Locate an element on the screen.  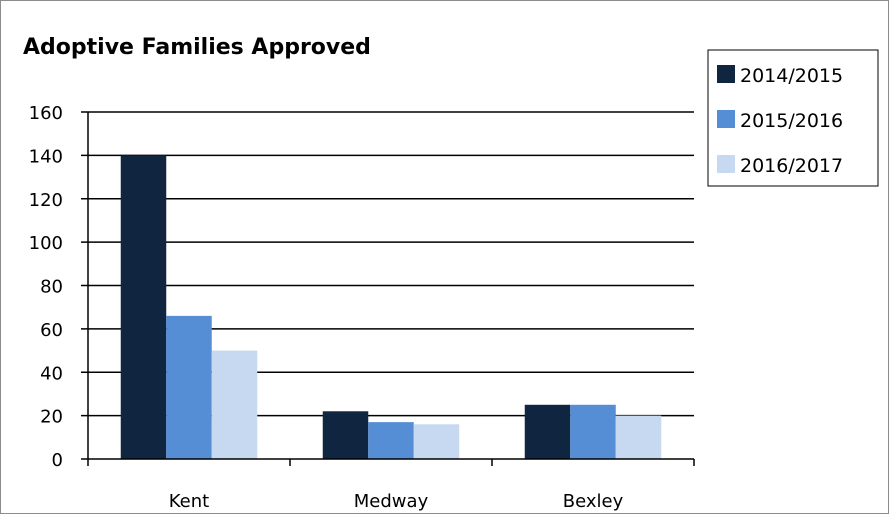
y-tick-label: 0 is located at coordinates (57, 460).